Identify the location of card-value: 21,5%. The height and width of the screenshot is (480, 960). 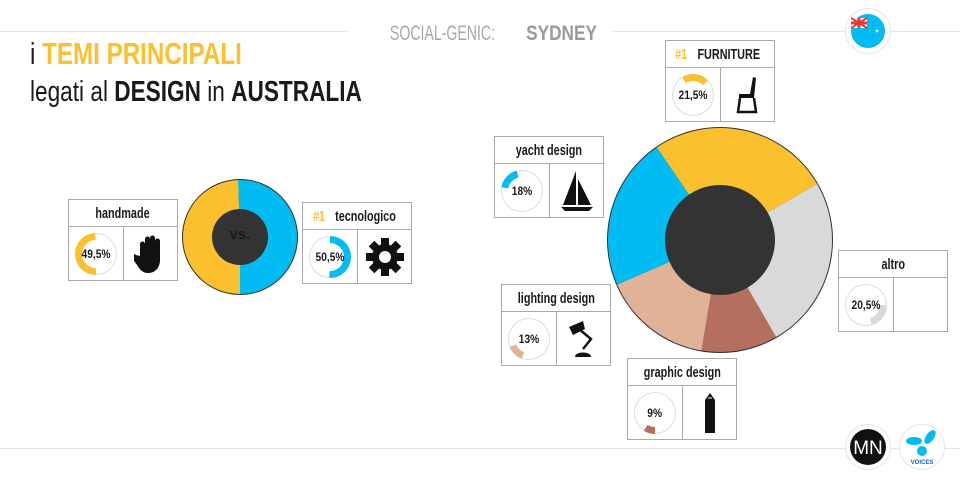
(693, 95).